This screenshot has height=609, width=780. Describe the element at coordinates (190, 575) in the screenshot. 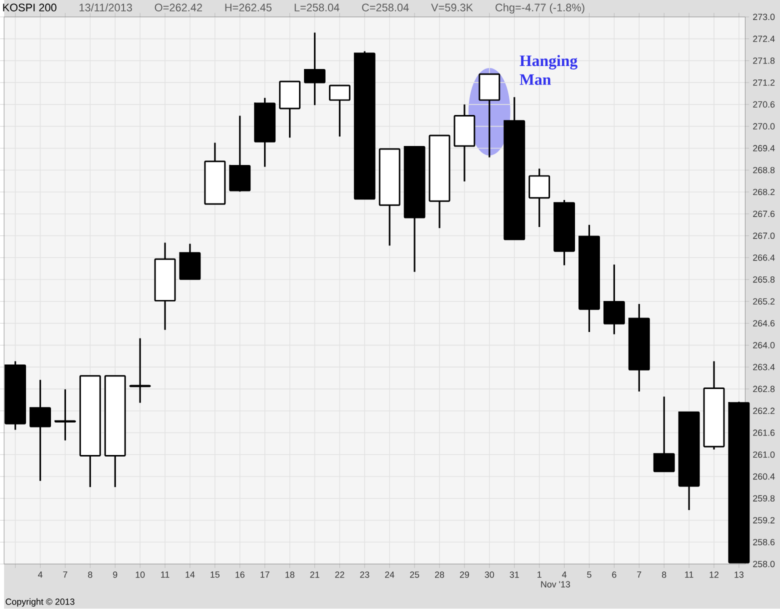

I see `x-tick-label: 14` at that location.